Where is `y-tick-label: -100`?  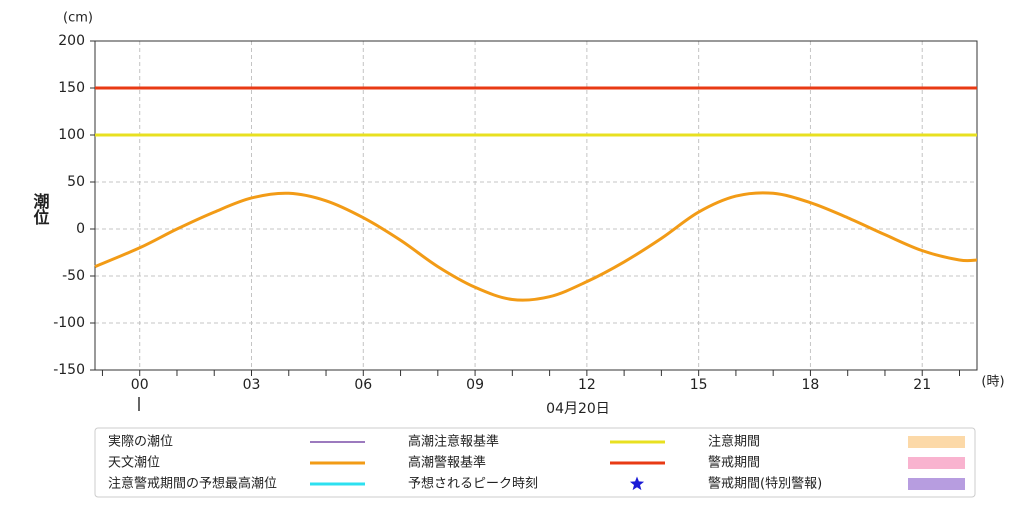 y-tick-label: -100 is located at coordinates (69, 323).